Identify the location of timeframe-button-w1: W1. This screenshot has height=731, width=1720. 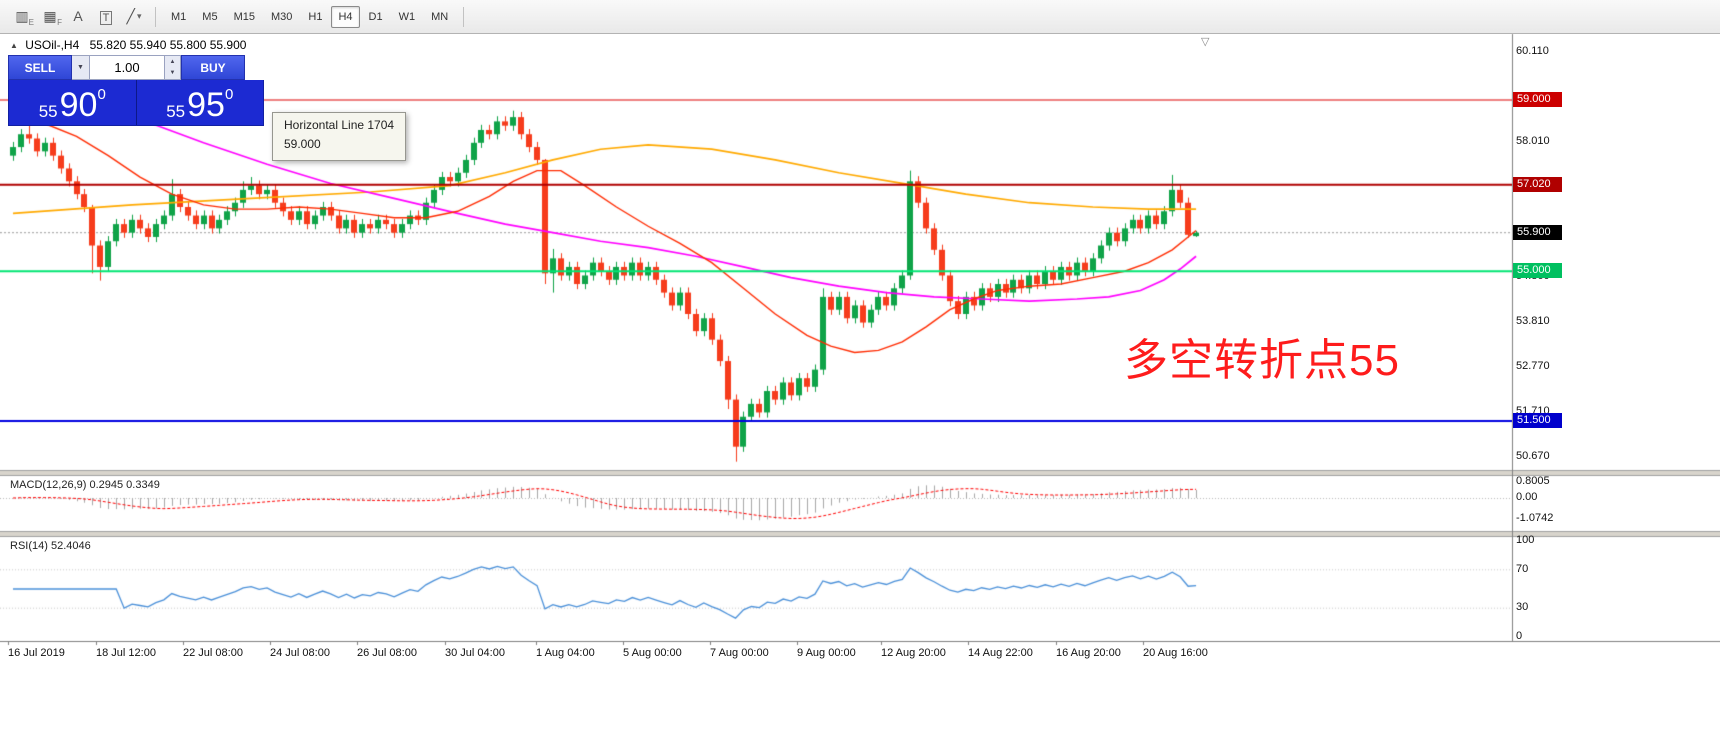
(407, 17).